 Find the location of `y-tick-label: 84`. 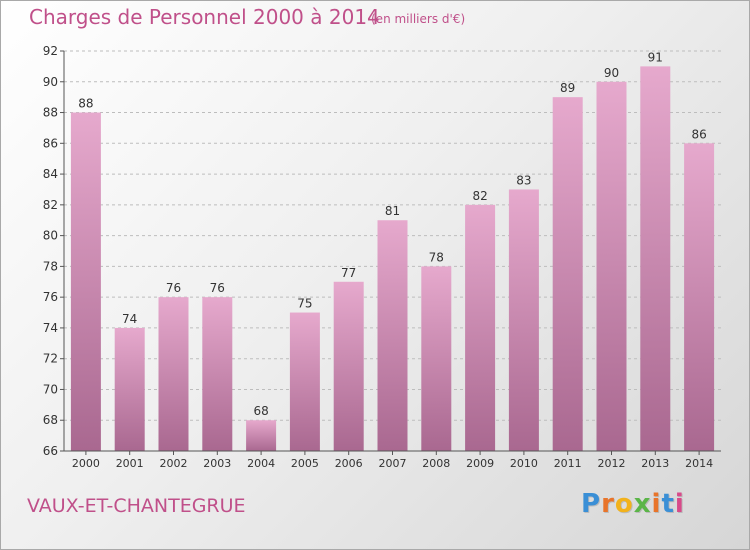

y-tick-label: 84 is located at coordinates (50, 174).